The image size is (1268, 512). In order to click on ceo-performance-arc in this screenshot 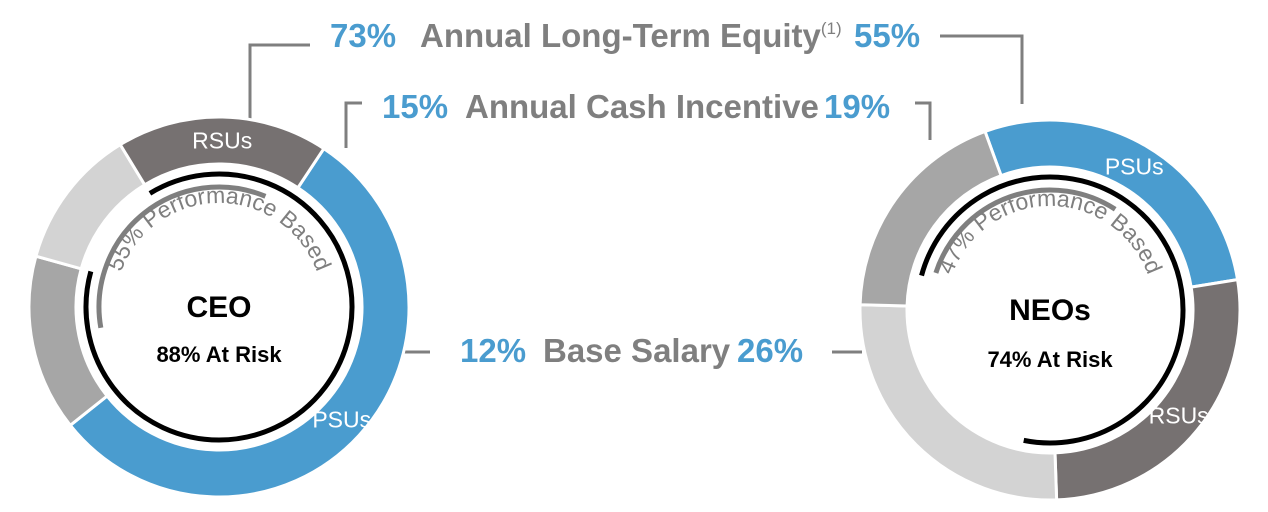, I will do `click(181, 256)`.